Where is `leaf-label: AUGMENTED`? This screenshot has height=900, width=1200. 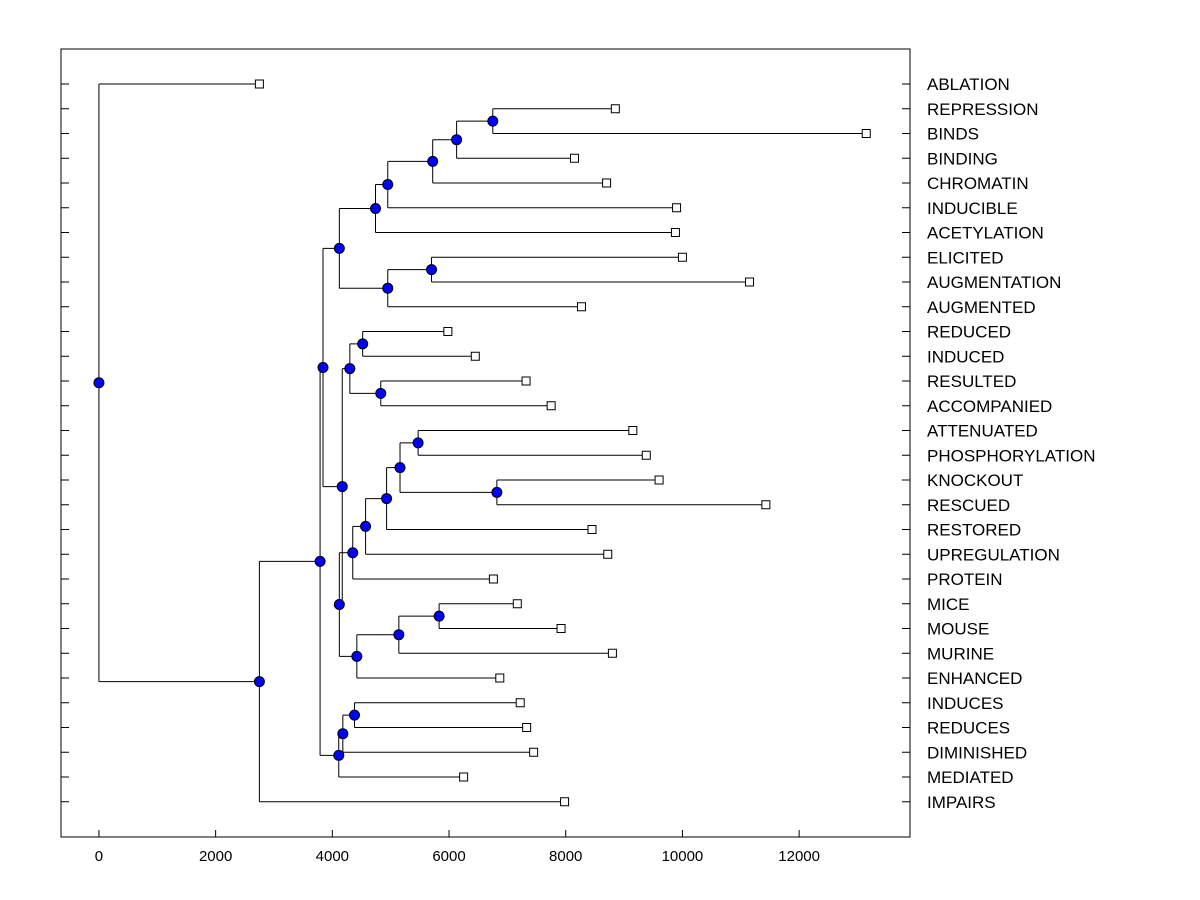
leaf-label: AUGMENTED is located at coordinates (981, 307).